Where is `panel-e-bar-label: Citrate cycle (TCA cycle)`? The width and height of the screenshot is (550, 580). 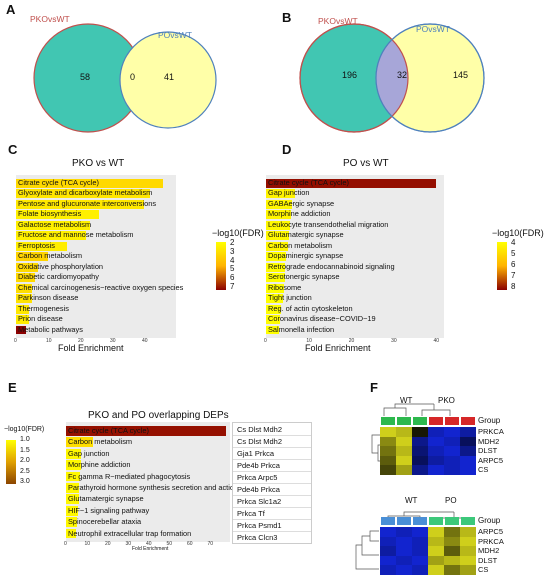
panel-e-bar-label: Citrate cycle (TCA cycle) is located at coordinates (108, 430).